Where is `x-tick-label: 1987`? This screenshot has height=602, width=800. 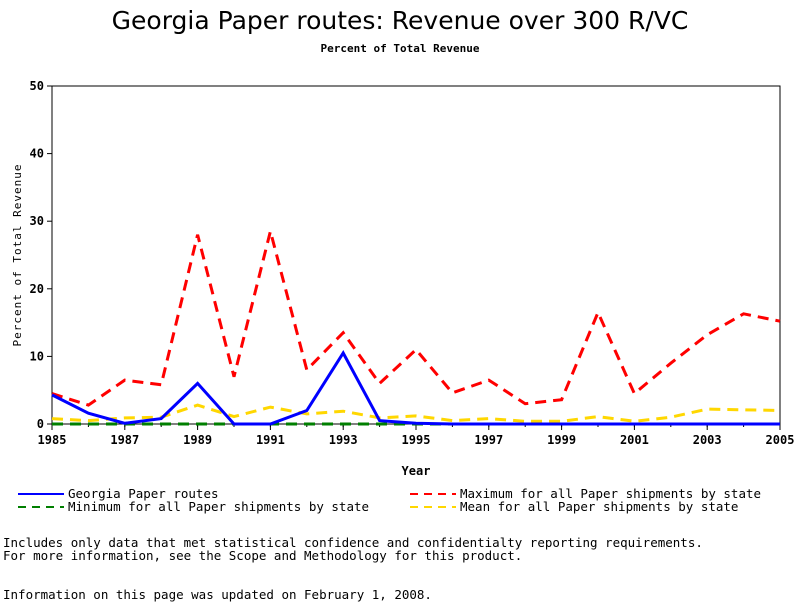 x-tick-label: 1987 is located at coordinates (124, 440).